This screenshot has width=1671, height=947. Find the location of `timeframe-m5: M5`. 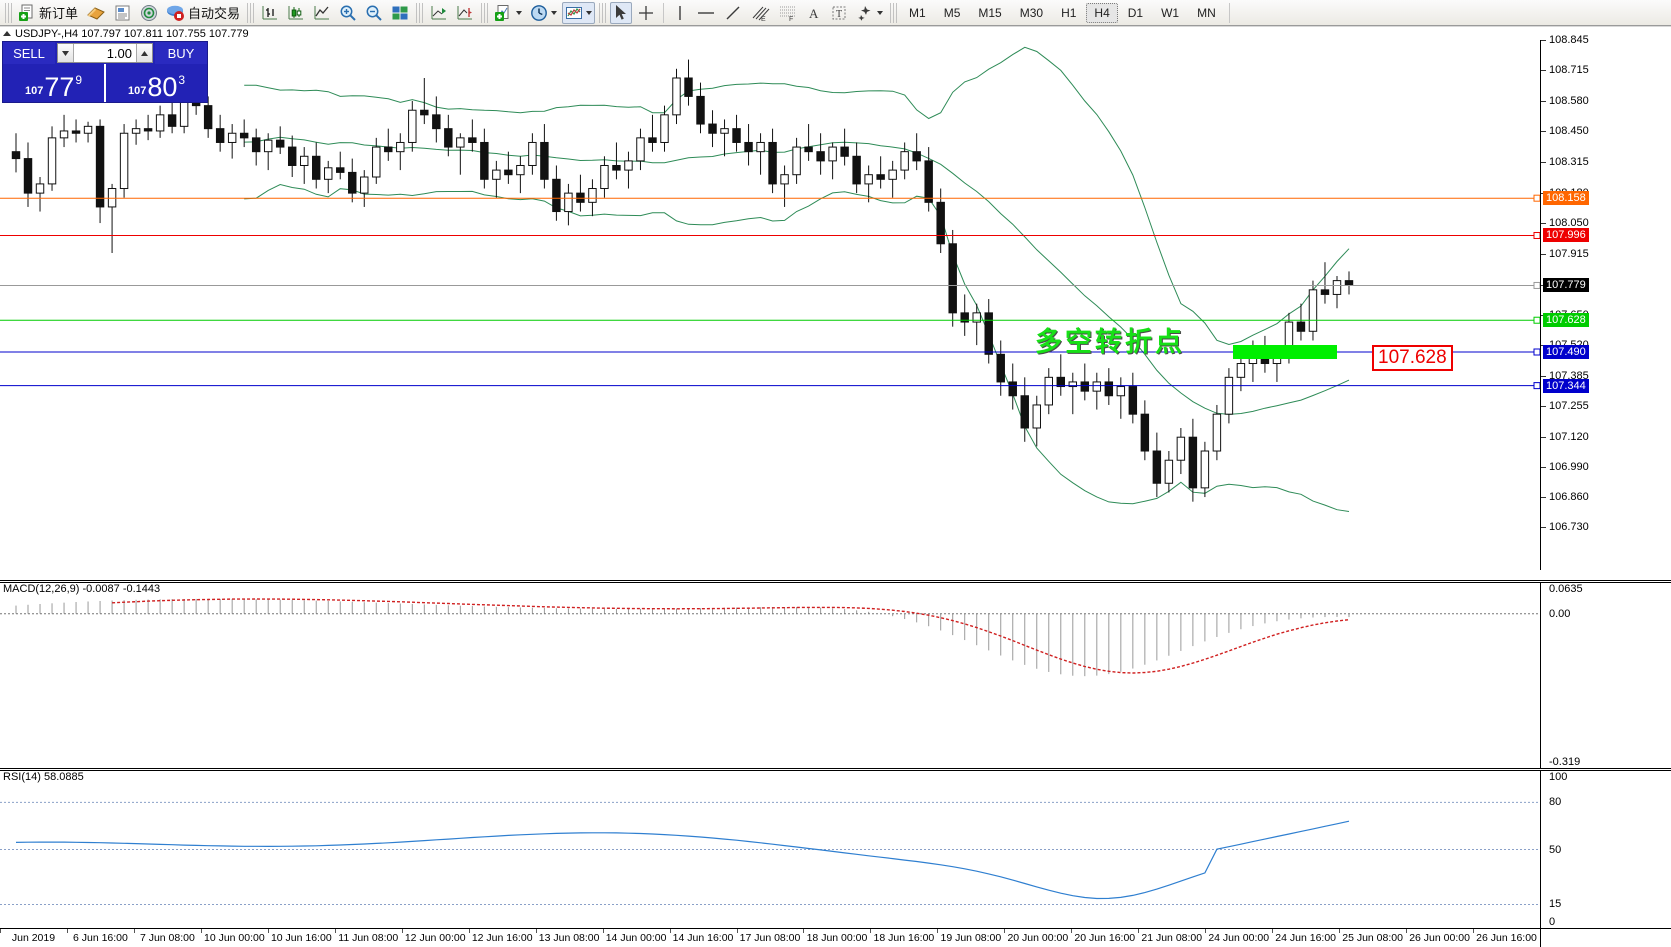

timeframe-m5: M5 is located at coordinates (952, 12).